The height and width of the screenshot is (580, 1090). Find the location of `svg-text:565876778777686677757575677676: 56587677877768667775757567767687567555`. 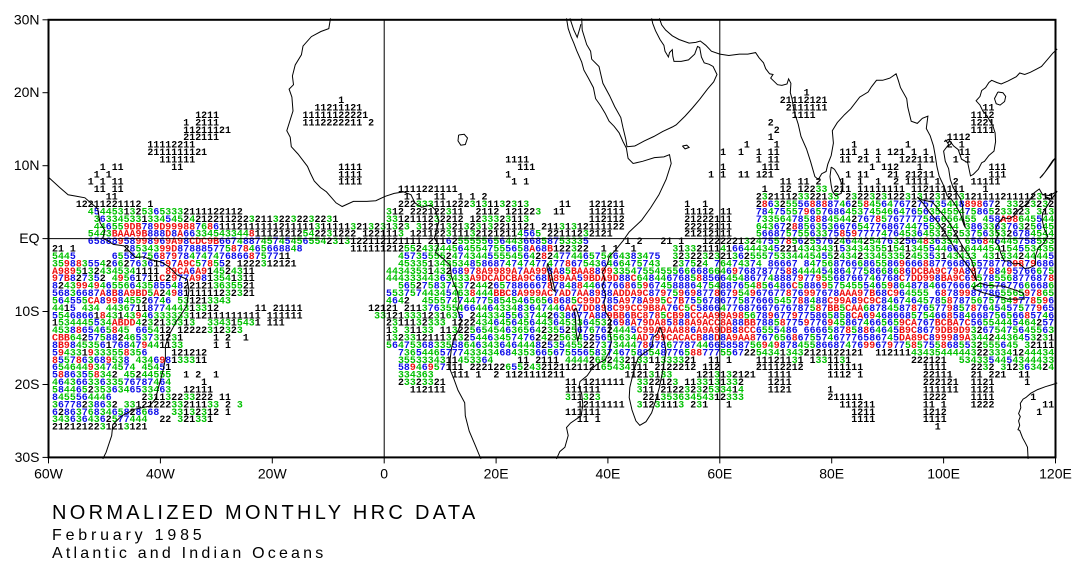

svg-text:565876778777686677757575677676: 56587677877768667775757567767687567555 is located at coordinates (562, 256).